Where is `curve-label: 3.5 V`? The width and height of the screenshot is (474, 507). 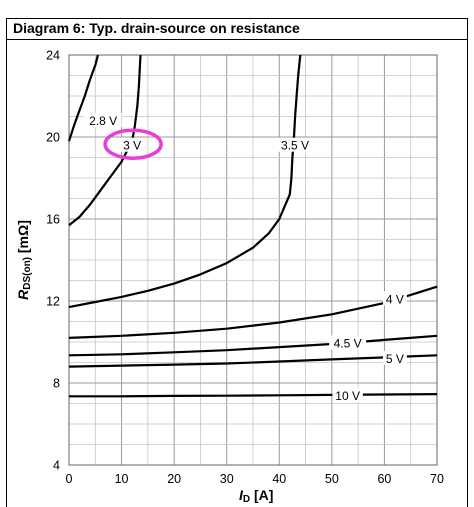 curve-label: 3.5 V is located at coordinates (295, 146).